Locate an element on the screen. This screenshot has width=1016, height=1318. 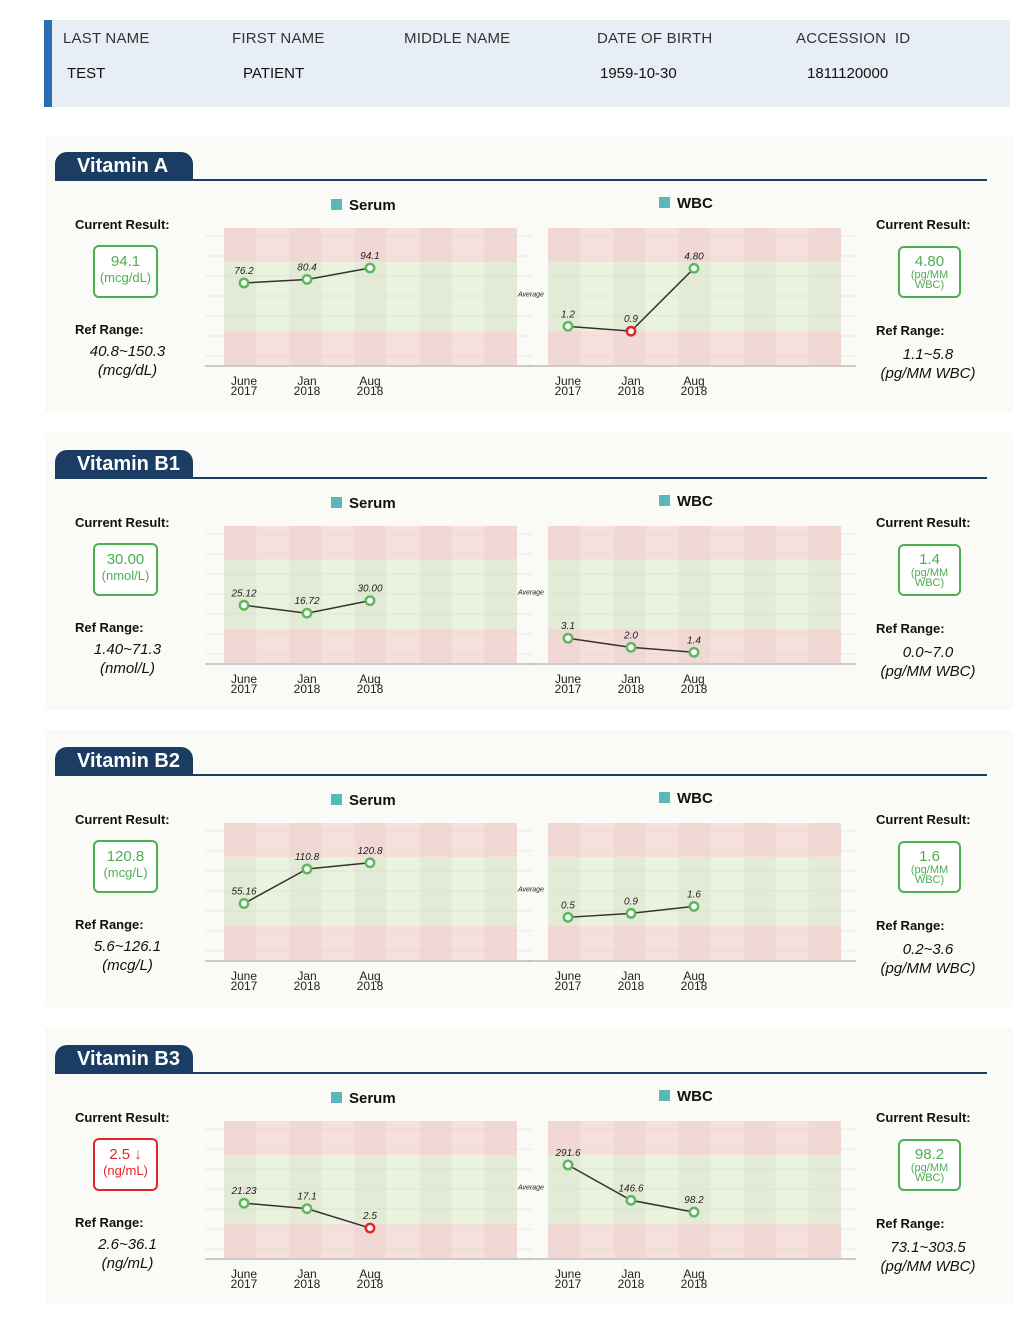
wbc-legend-label: WBC is located at coordinates (695, 203).